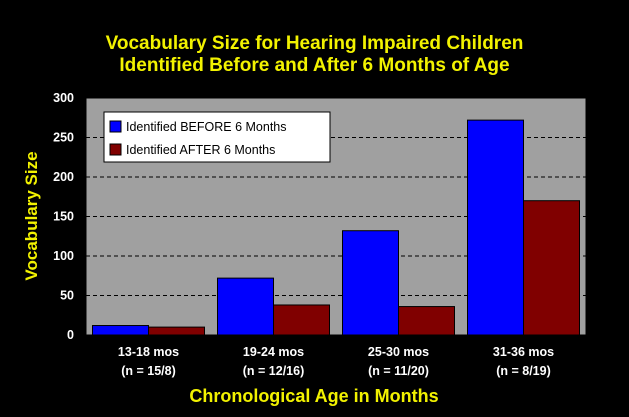  I want to click on y-tick-label: 0, so click(70, 335).